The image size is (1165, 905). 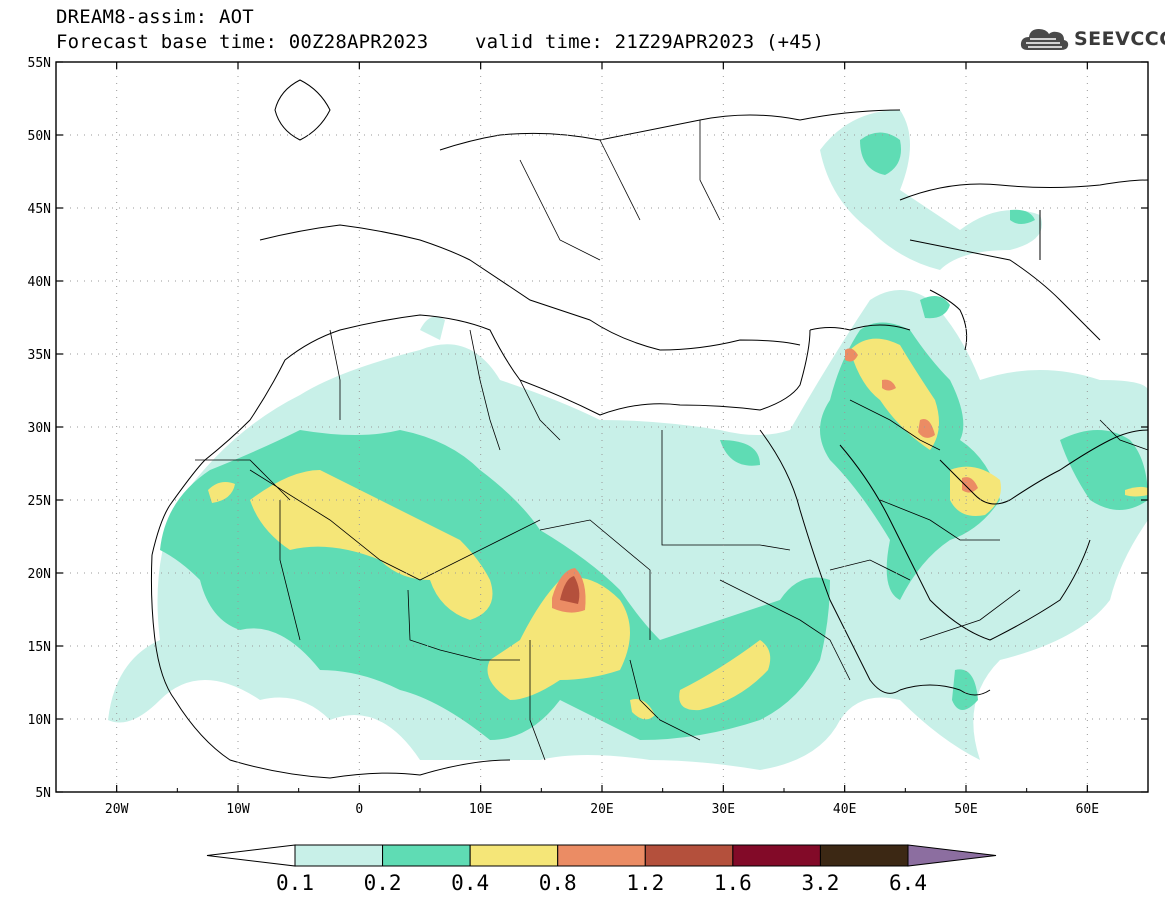 I want to click on colorbar, so click(x=601, y=855).